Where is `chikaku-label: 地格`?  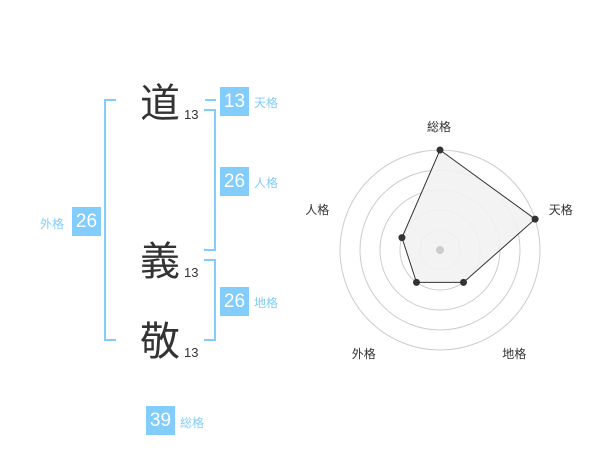
chikaku-label: 地格 is located at coordinates (266, 303).